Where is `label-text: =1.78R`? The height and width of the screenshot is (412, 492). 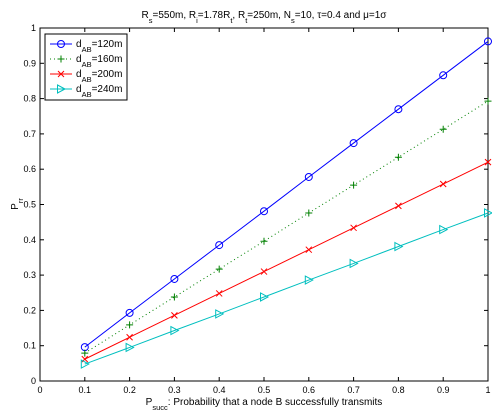 label-text: =1.78R is located at coordinates (214, 15).